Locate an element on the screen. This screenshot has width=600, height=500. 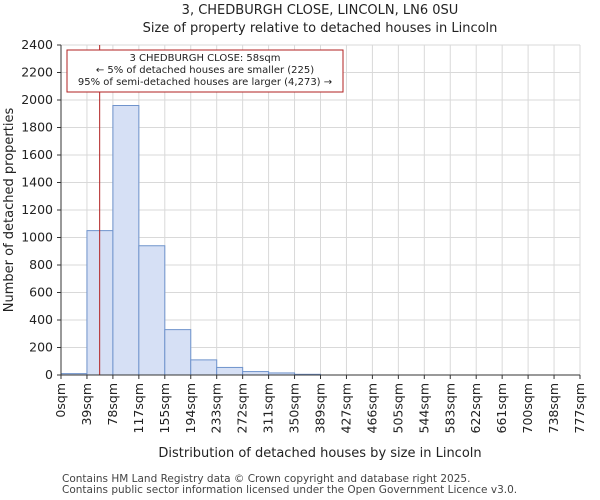
x-tick-label: 272sqm is located at coordinates (242, 408).